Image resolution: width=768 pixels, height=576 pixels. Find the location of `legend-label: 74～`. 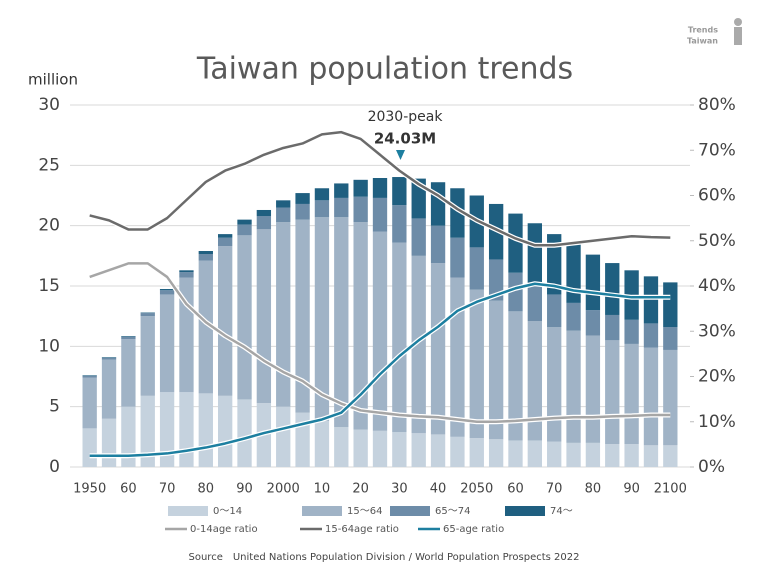

legend-label: 74～ is located at coordinates (561, 511).